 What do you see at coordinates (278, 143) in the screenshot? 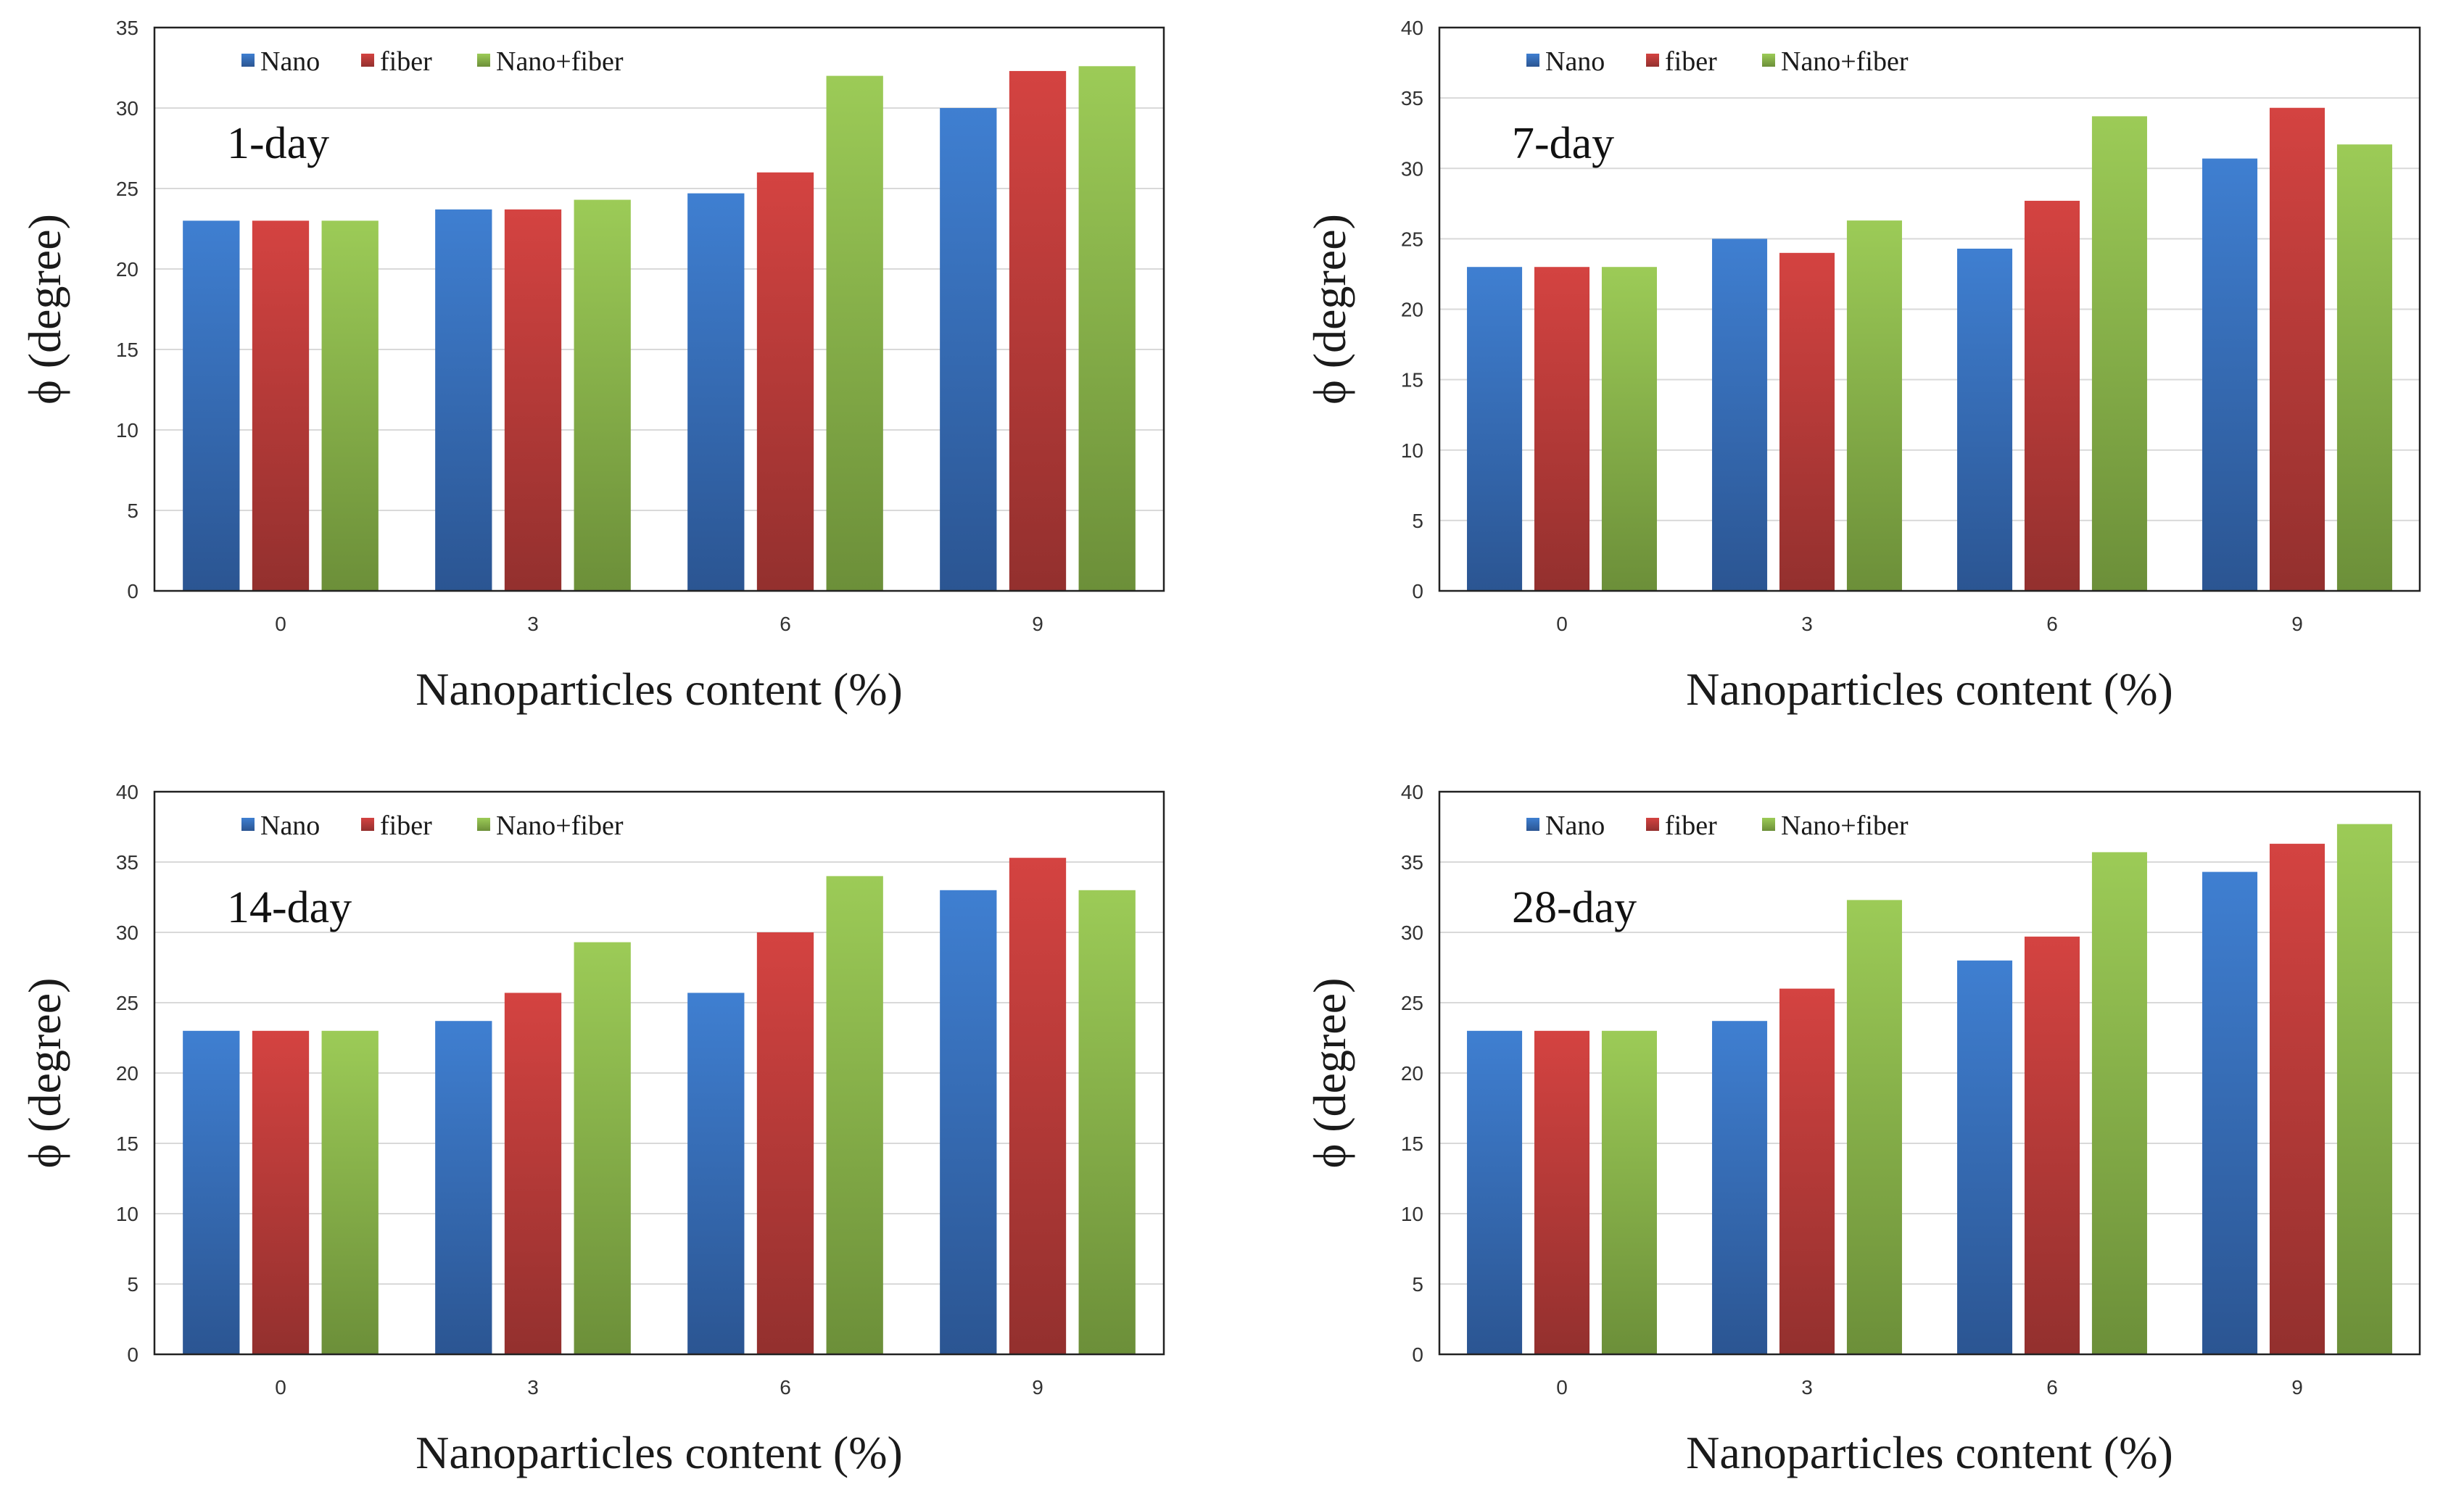
I see `panel-label: 1-day` at bounding box center [278, 143].